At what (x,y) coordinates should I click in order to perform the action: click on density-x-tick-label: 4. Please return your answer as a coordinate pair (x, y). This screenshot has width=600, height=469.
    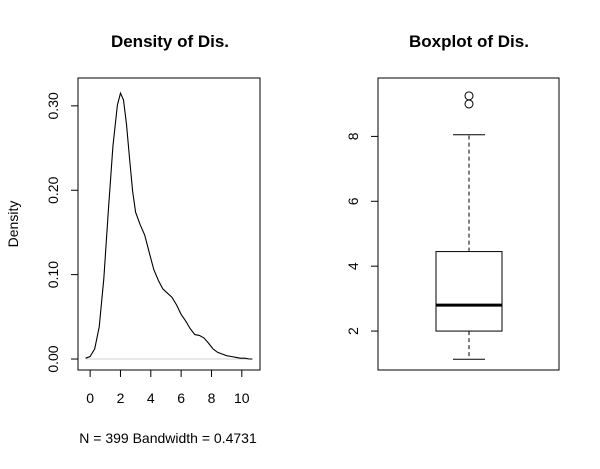
    Looking at the image, I should click on (151, 398).